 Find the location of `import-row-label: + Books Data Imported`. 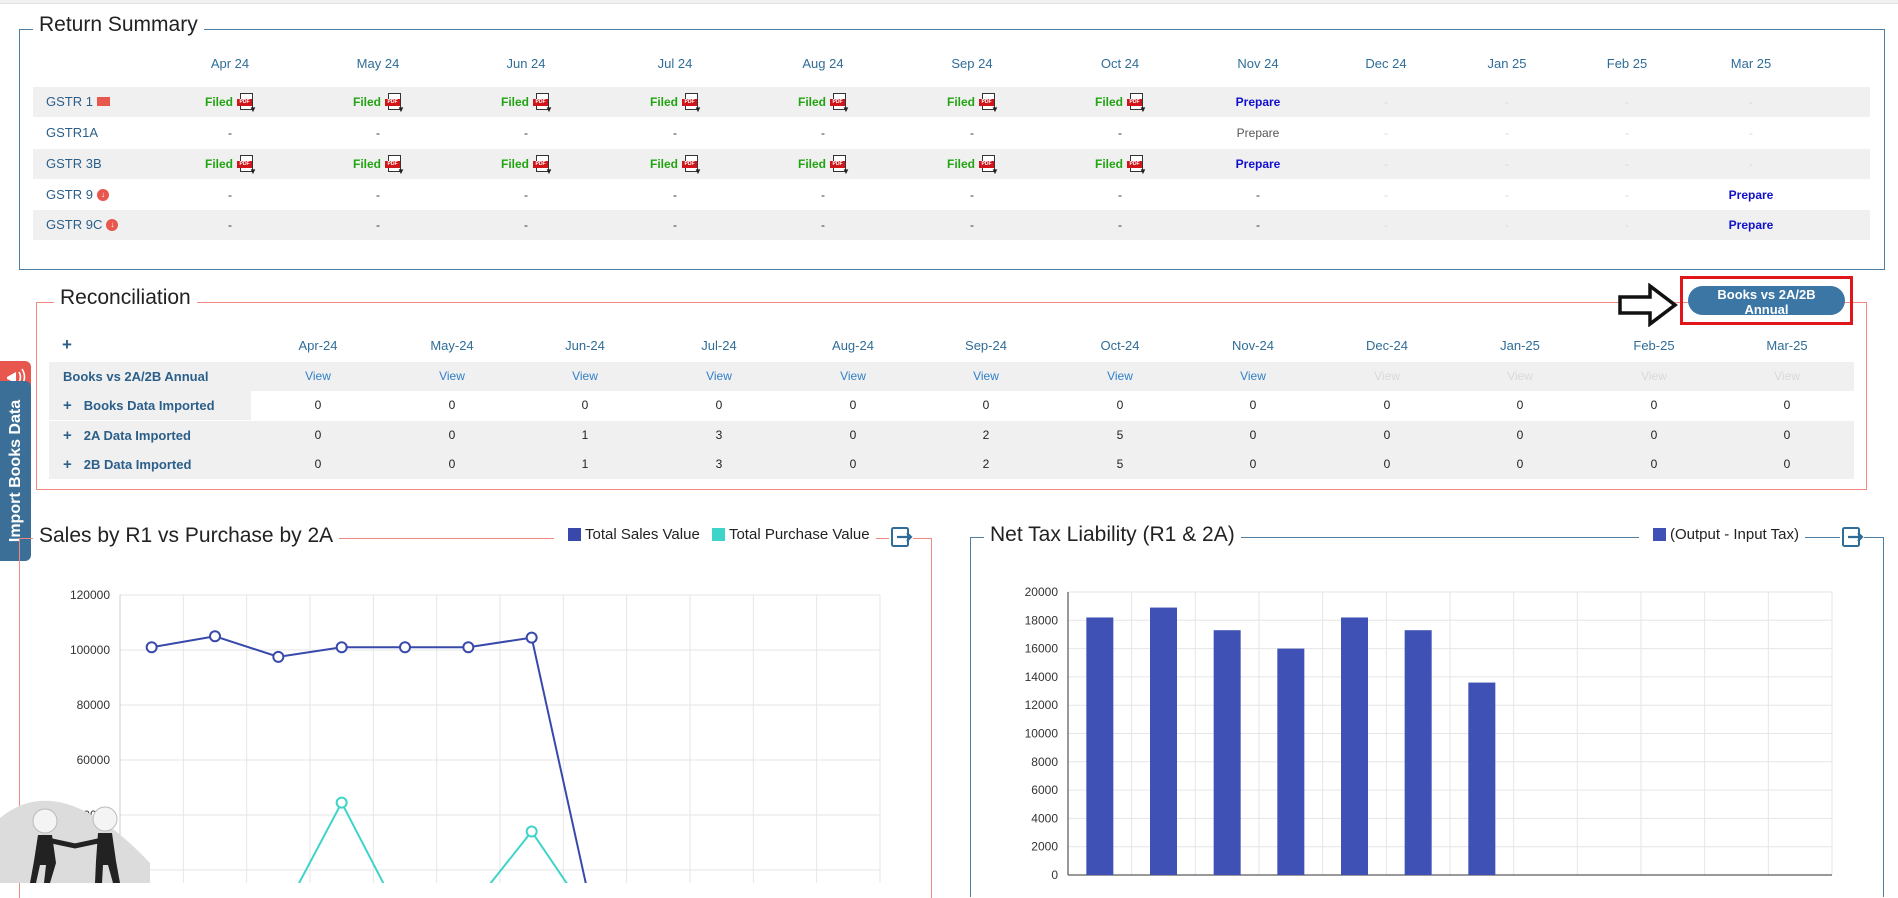

import-row-label: + Books Data Imported is located at coordinates (139, 405).